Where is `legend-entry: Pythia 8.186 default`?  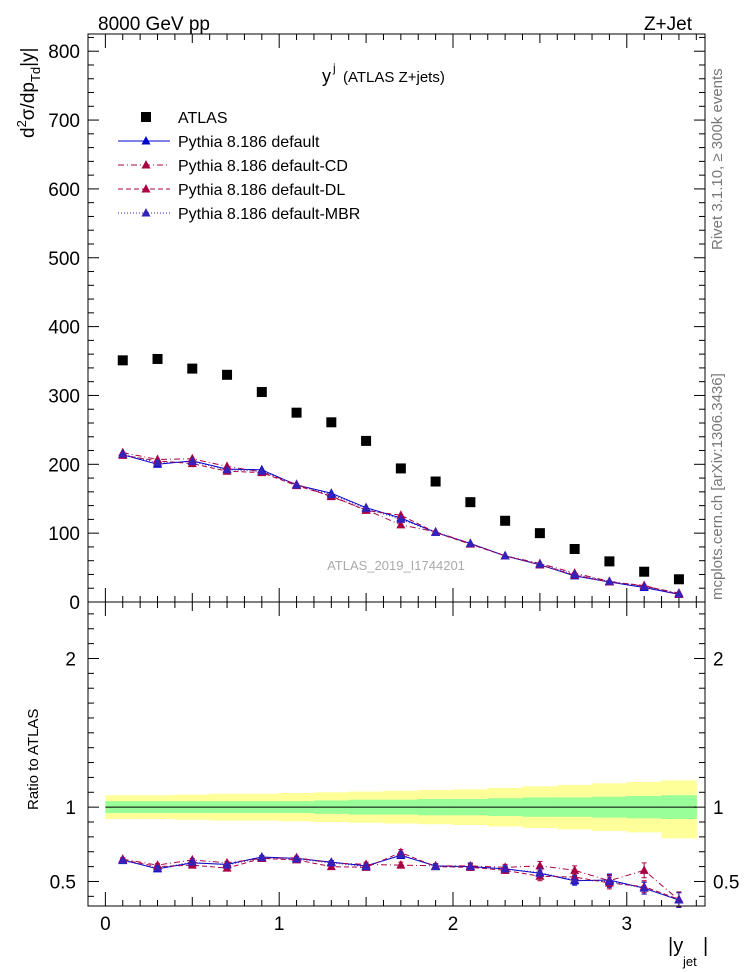 legend-entry: Pythia 8.186 default is located at coordinates (219, 142).